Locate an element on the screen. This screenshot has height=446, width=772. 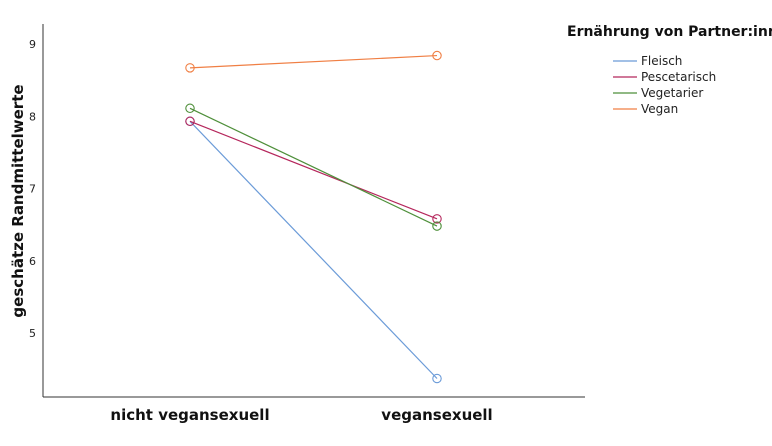
legend-title: Ernährung von Partner:innen is located at coordinates (669, 32).